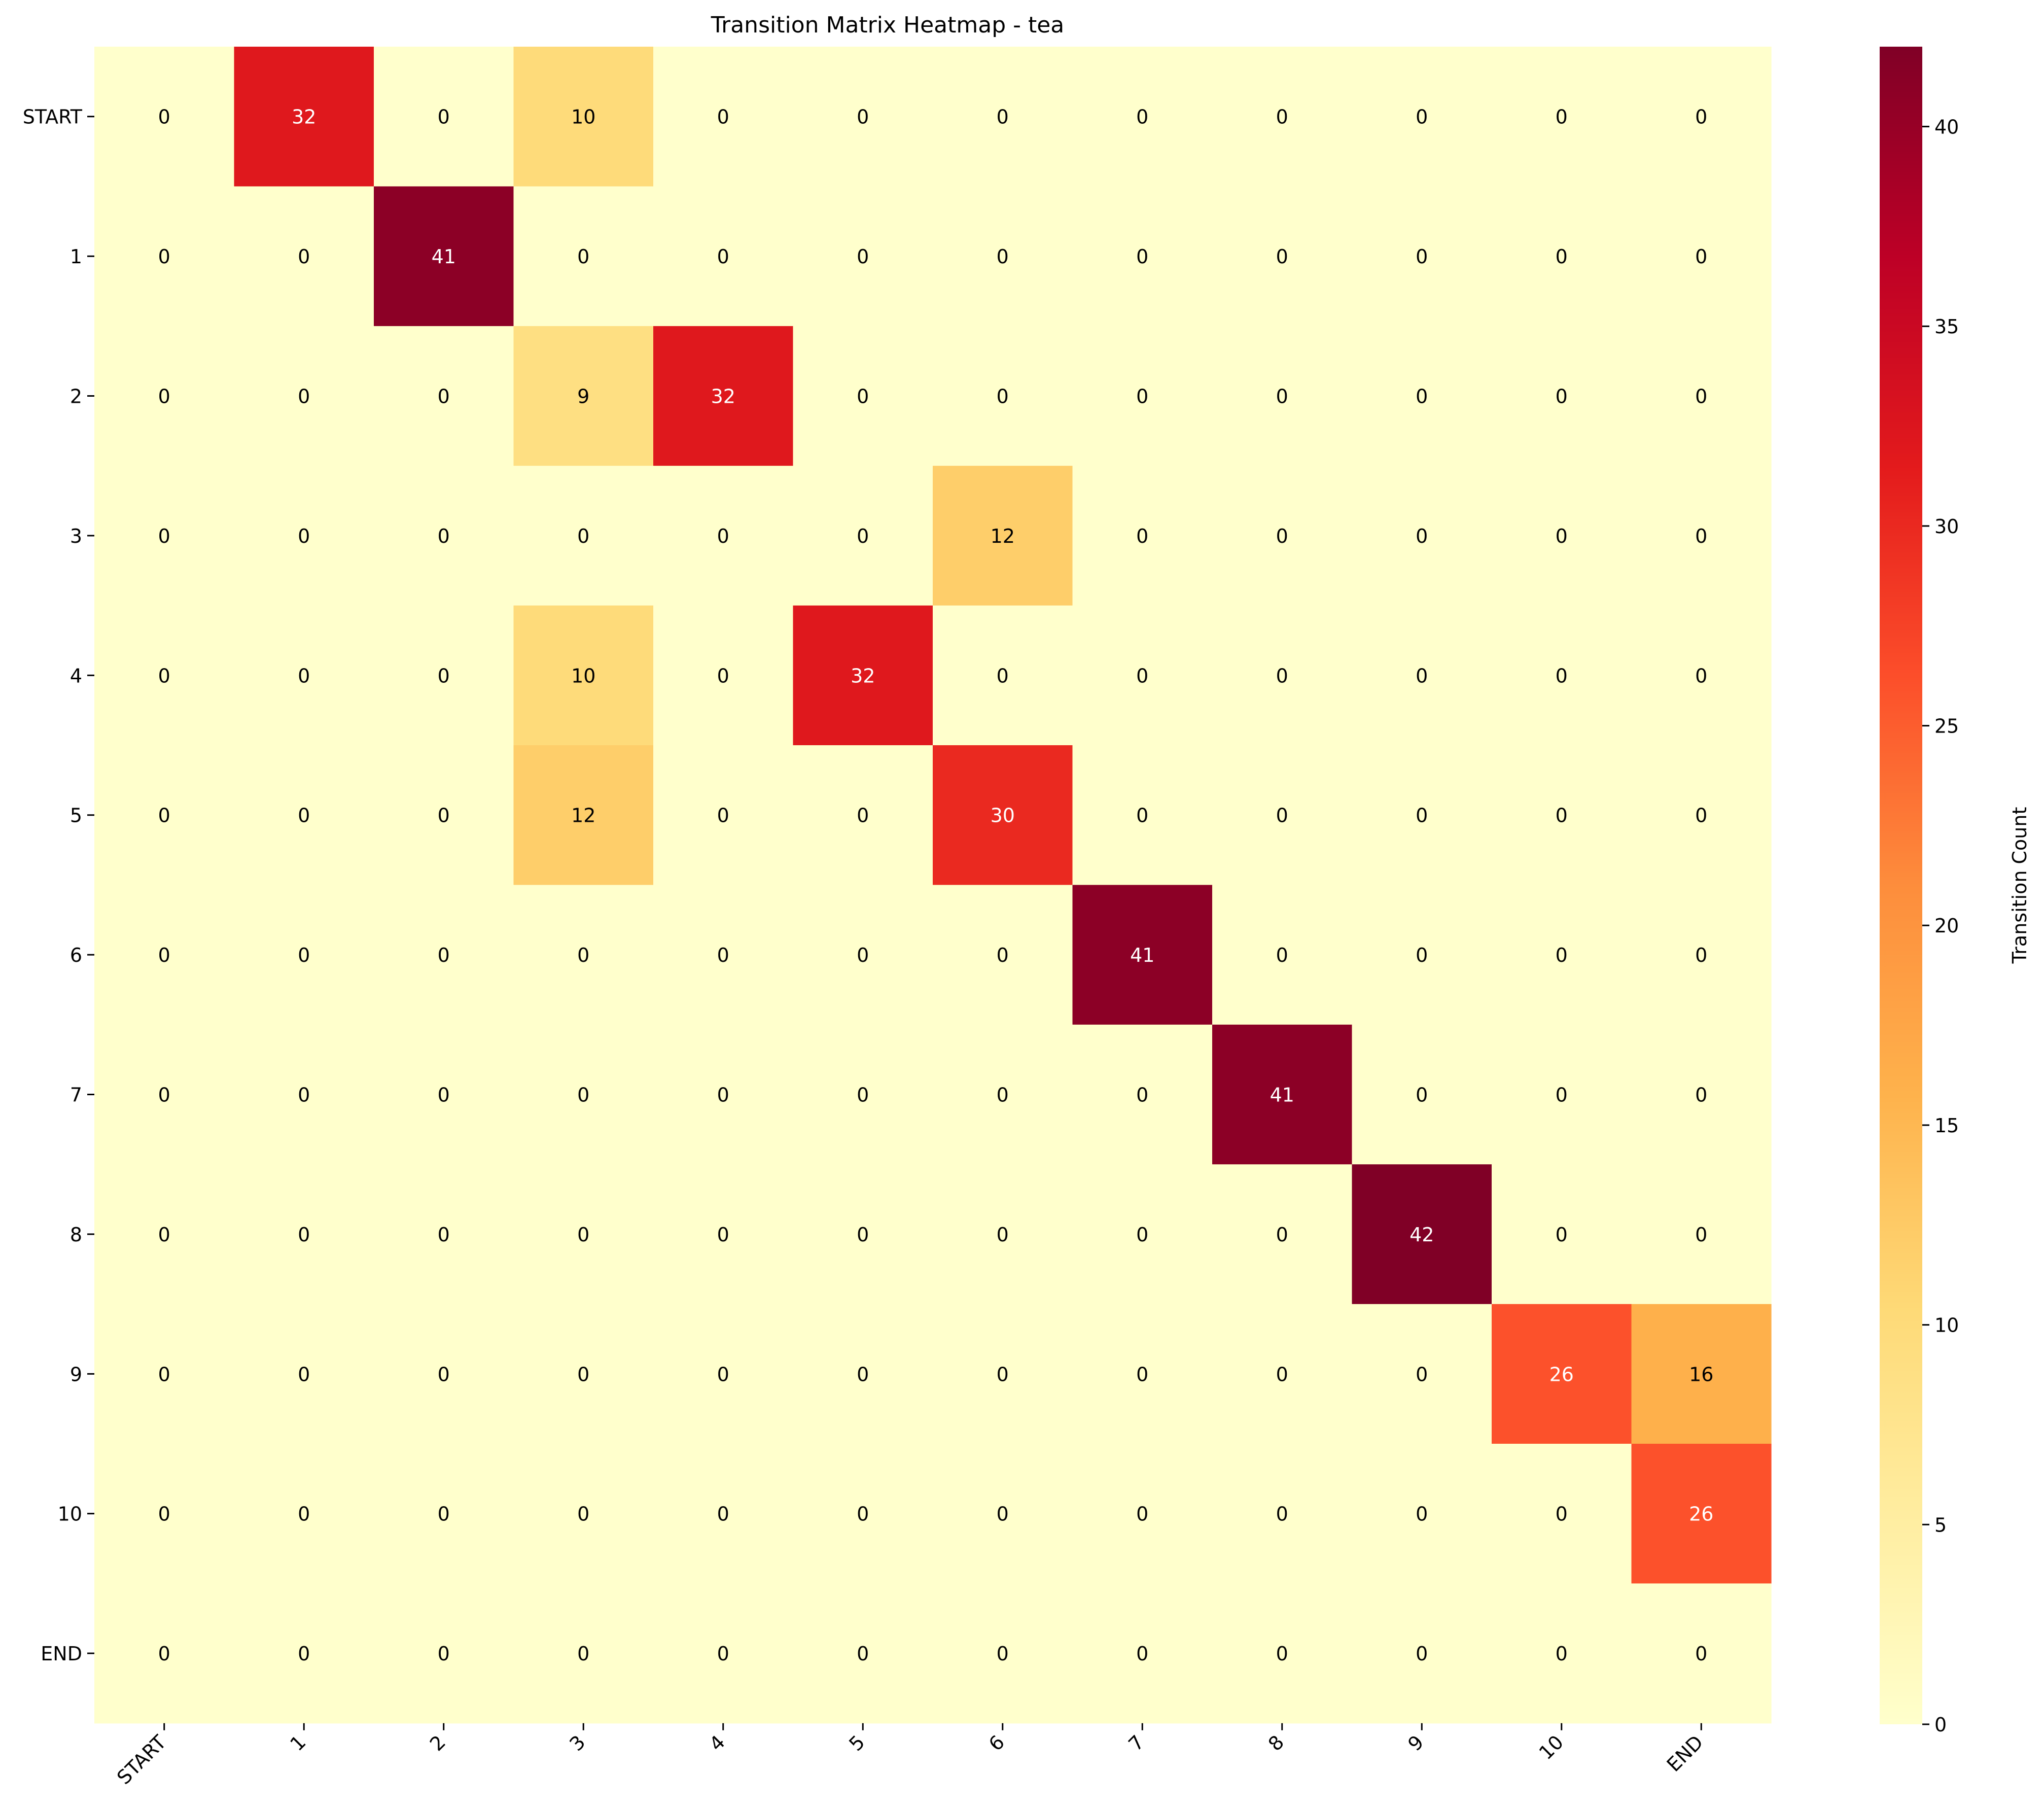  Describe the element at coordinates (1940, 1725) in the screenshot. I see `colorbar-tick-label: 0` at that location.